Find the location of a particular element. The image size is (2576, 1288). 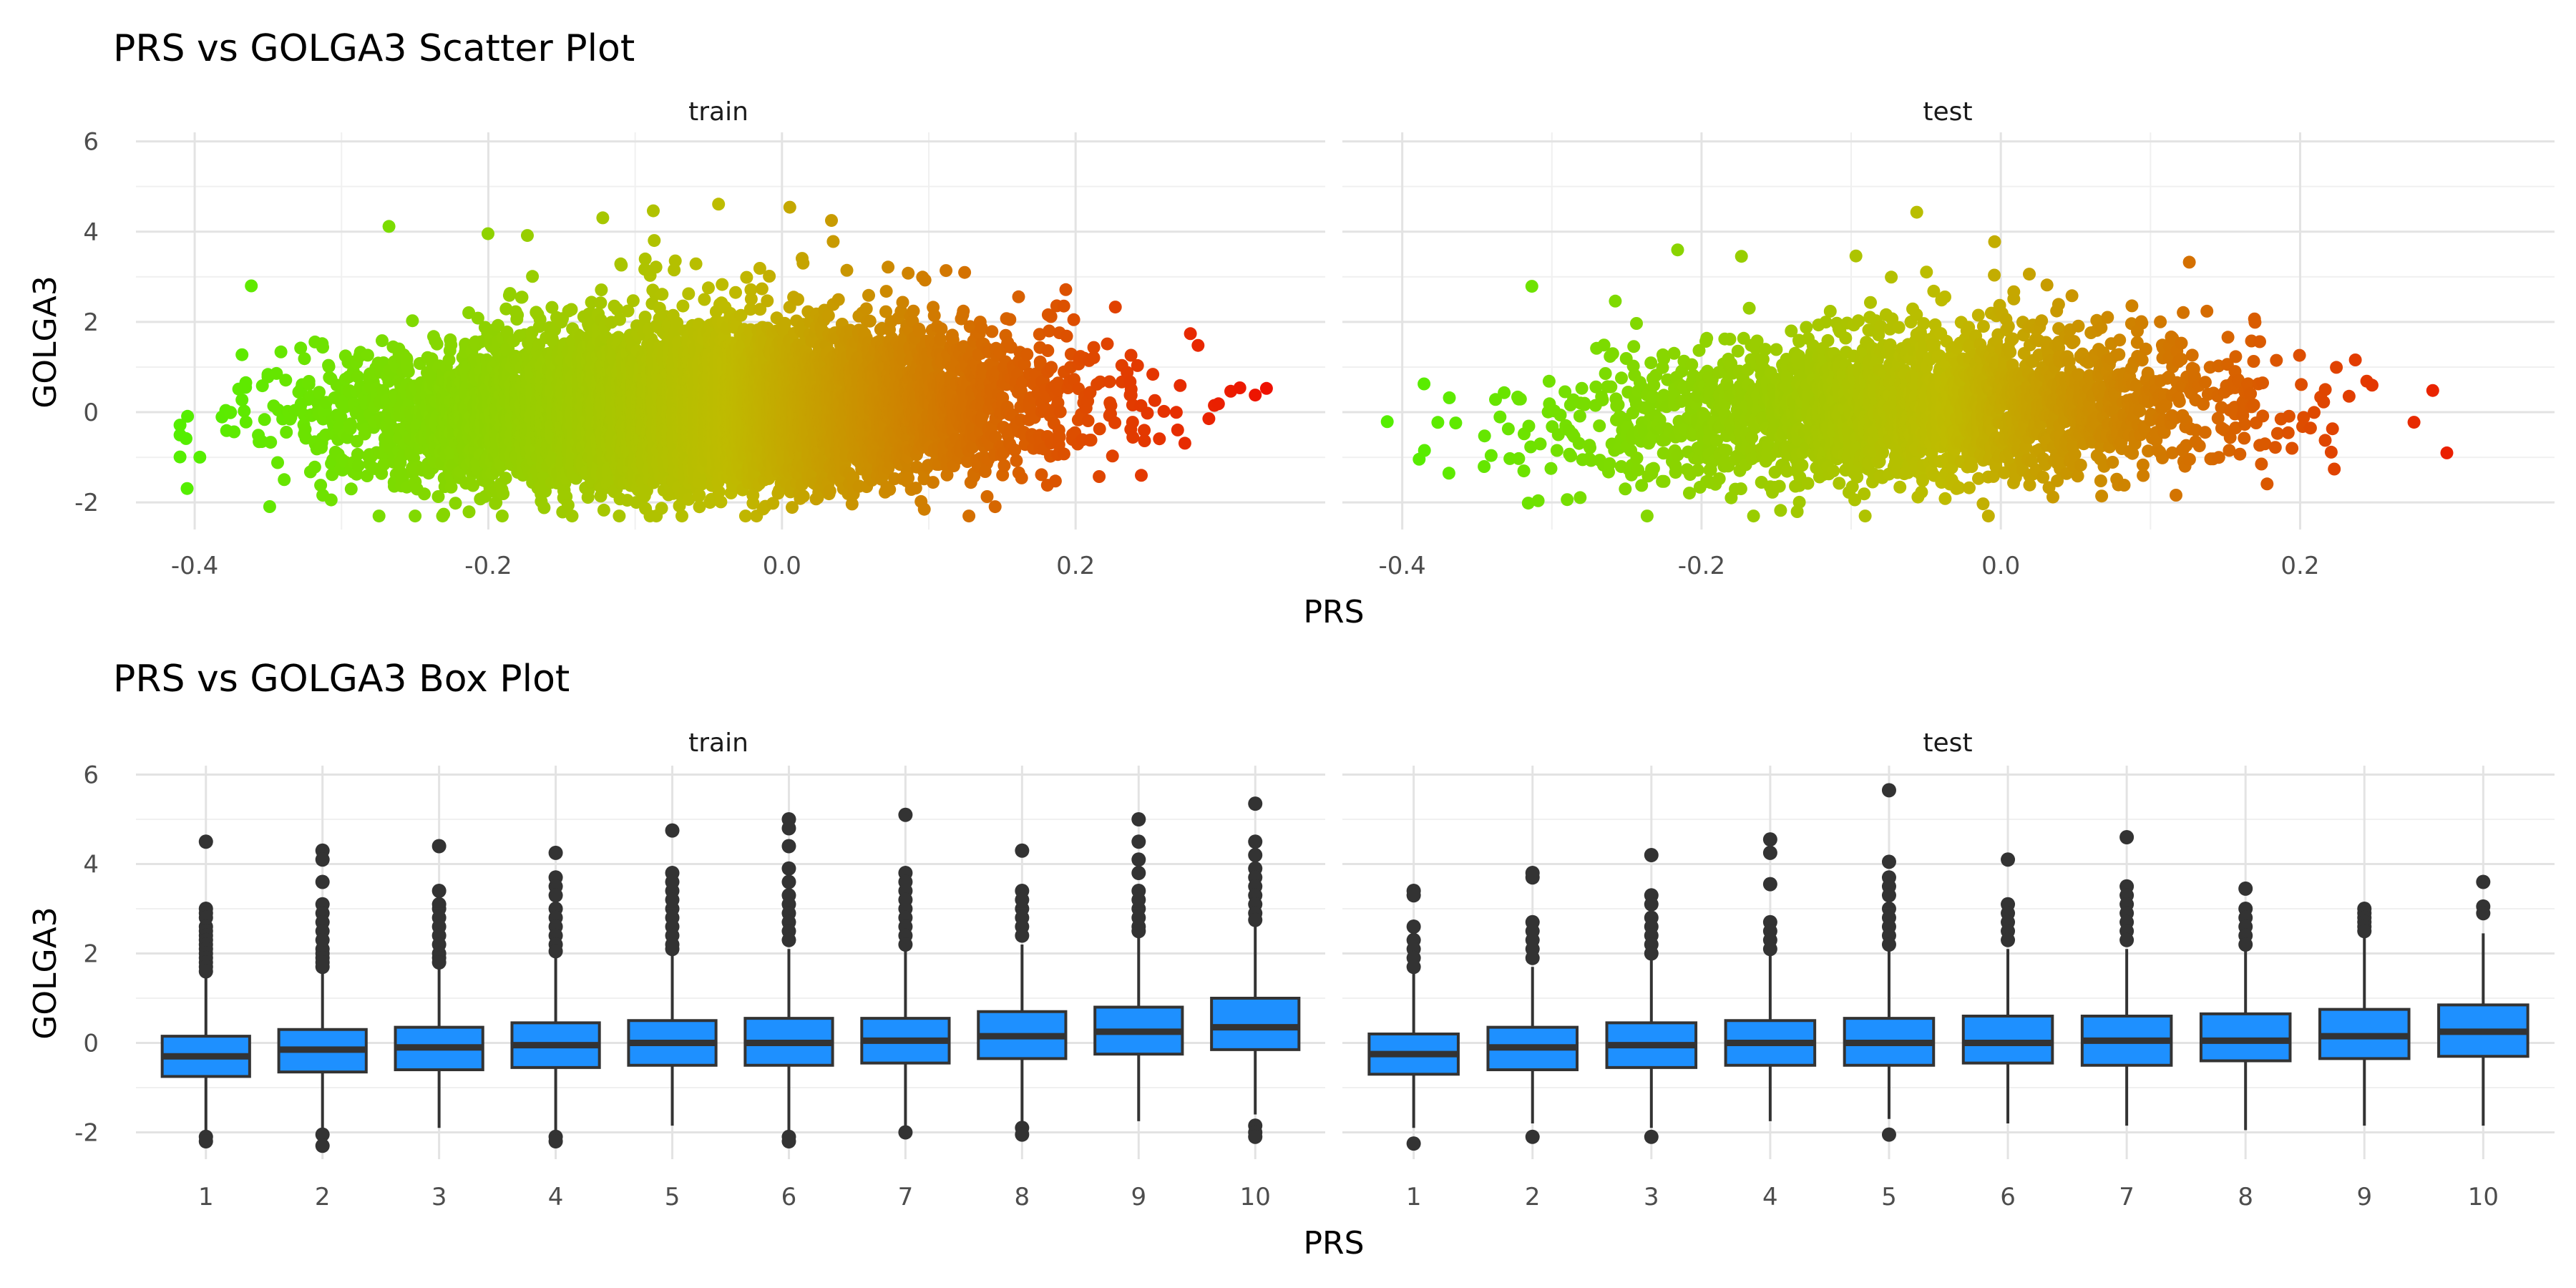

scatter-train-points is located at coordinates (723, 360).